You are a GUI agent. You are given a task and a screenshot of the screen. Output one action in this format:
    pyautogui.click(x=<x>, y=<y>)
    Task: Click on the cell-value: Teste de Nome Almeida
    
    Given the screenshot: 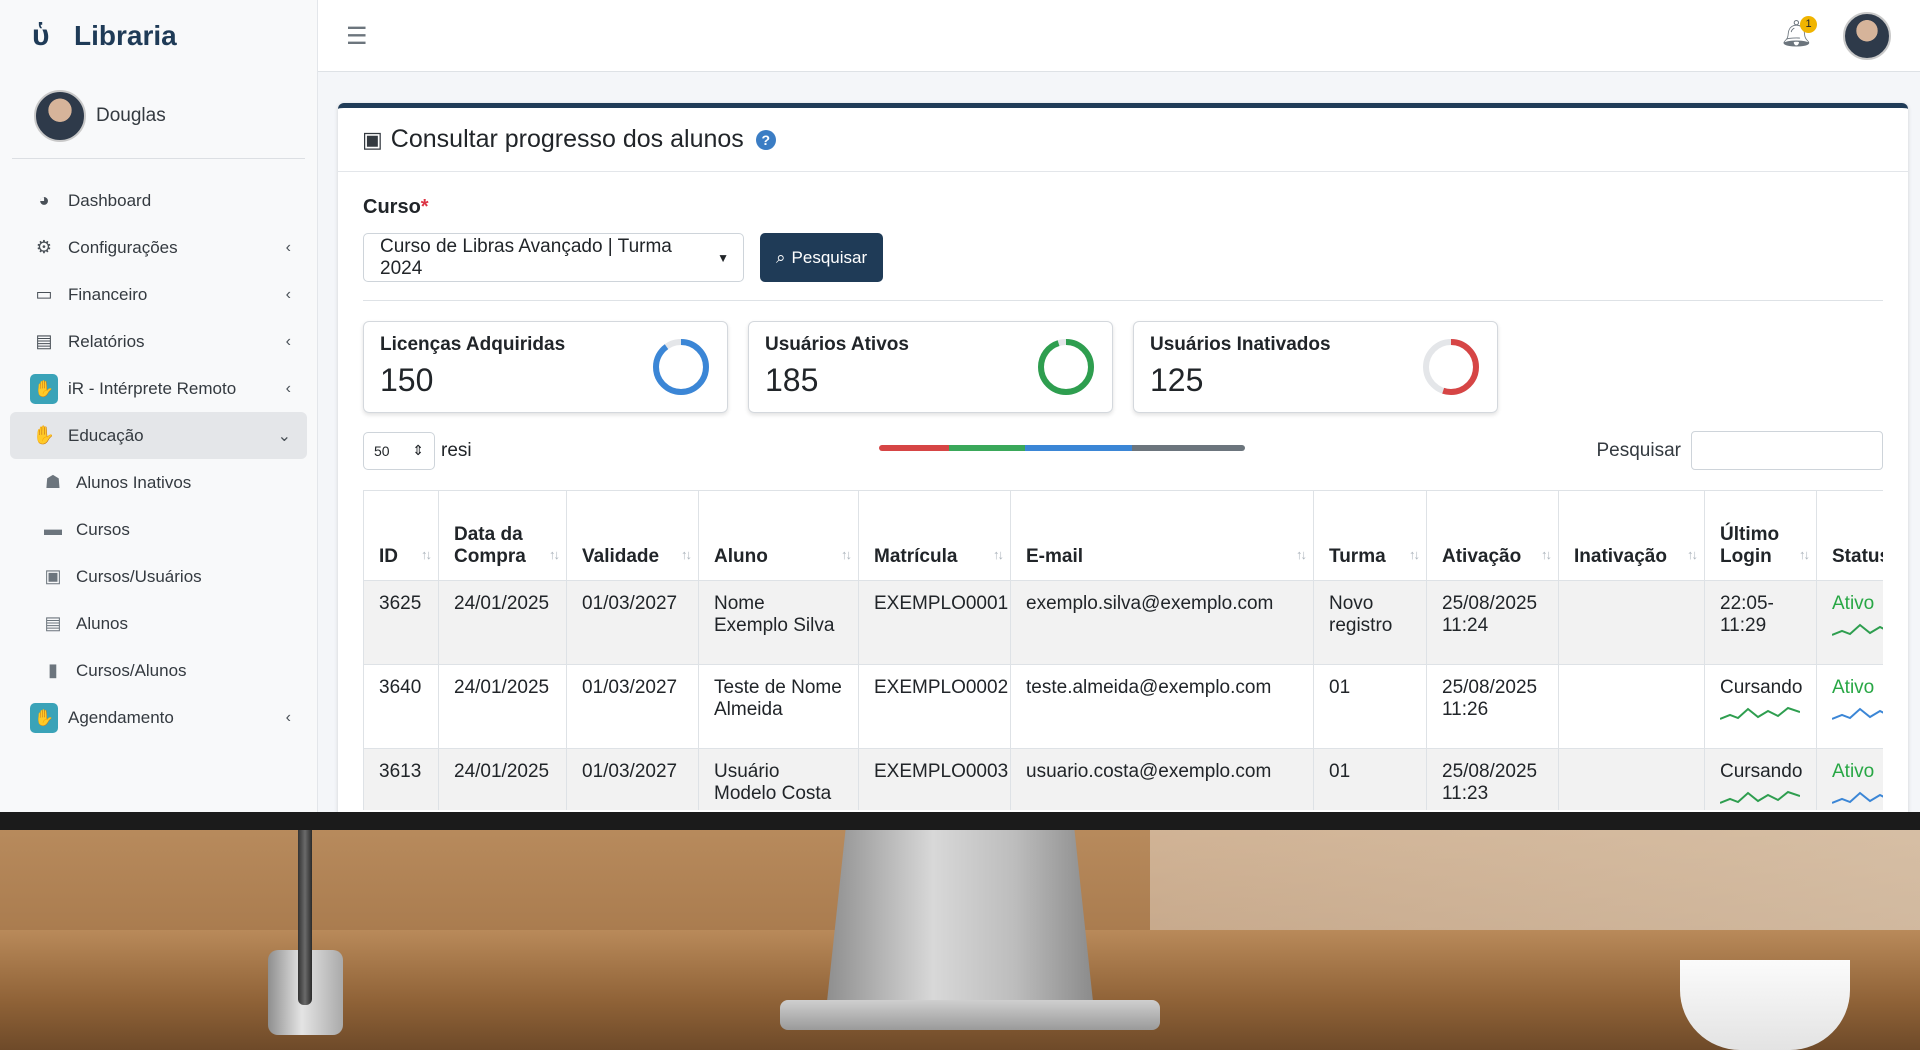 What is the action you would take?
    pyautogui.click(x=778, y=698)
    